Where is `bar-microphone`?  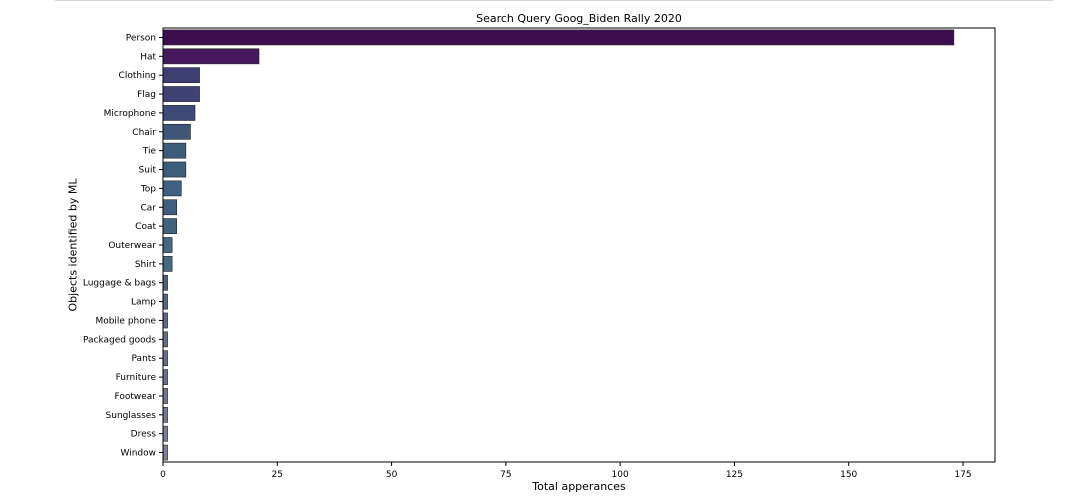
bar-microphone is located at coordinates (179, 113).